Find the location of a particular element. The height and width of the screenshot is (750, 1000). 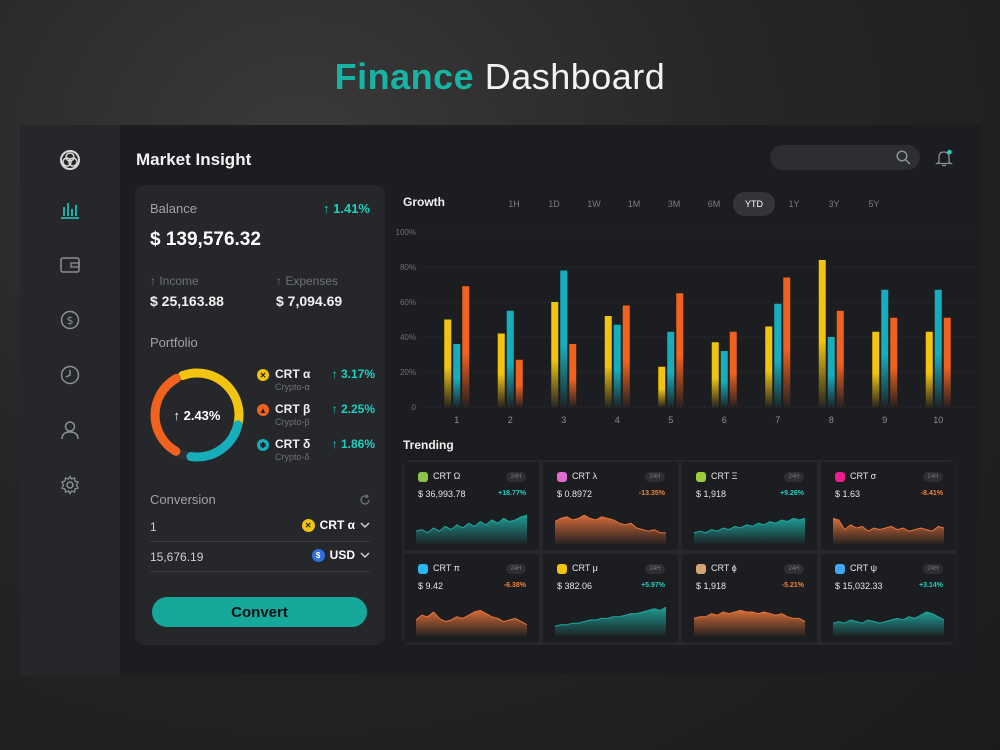

coin-icon is located at coordinates (701, 569).